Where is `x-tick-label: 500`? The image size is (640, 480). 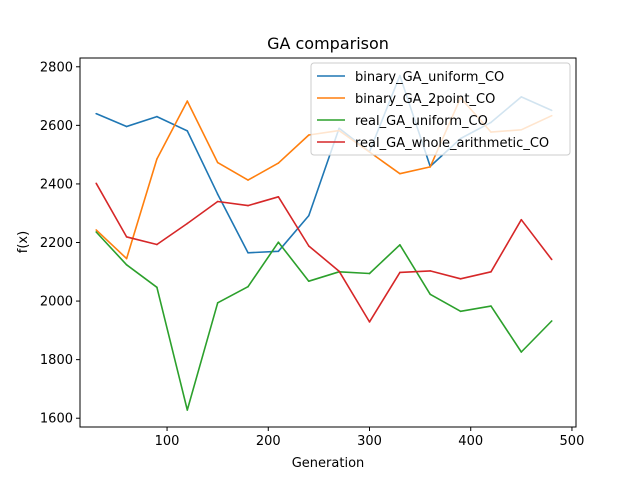 x-tick-label: 500 is located at coordinates (572, 441).